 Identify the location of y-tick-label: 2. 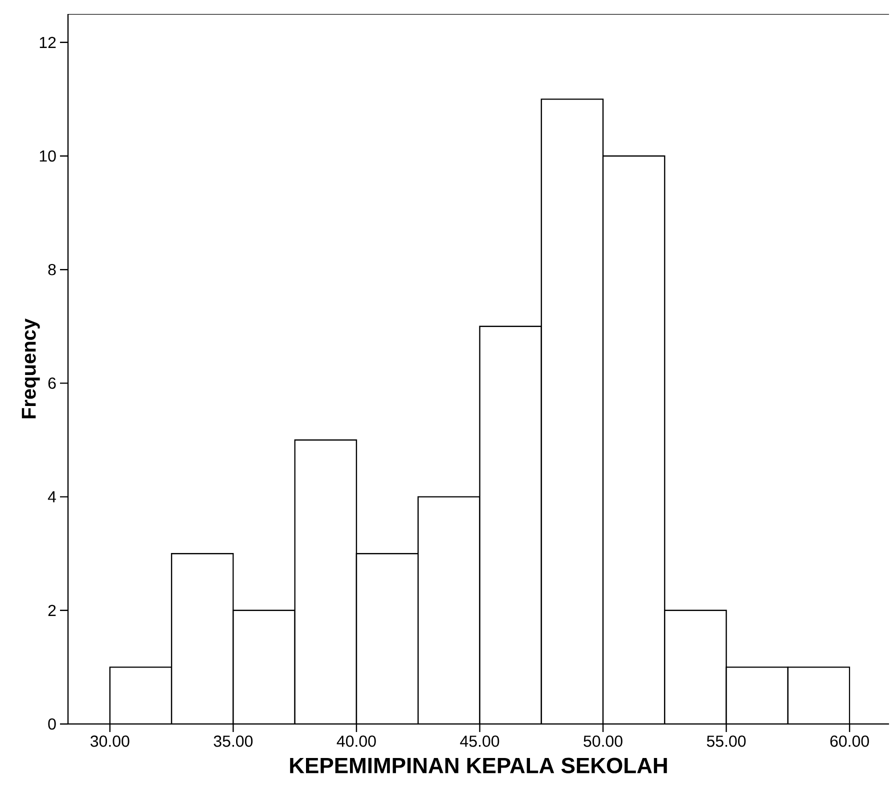
(52, 610).